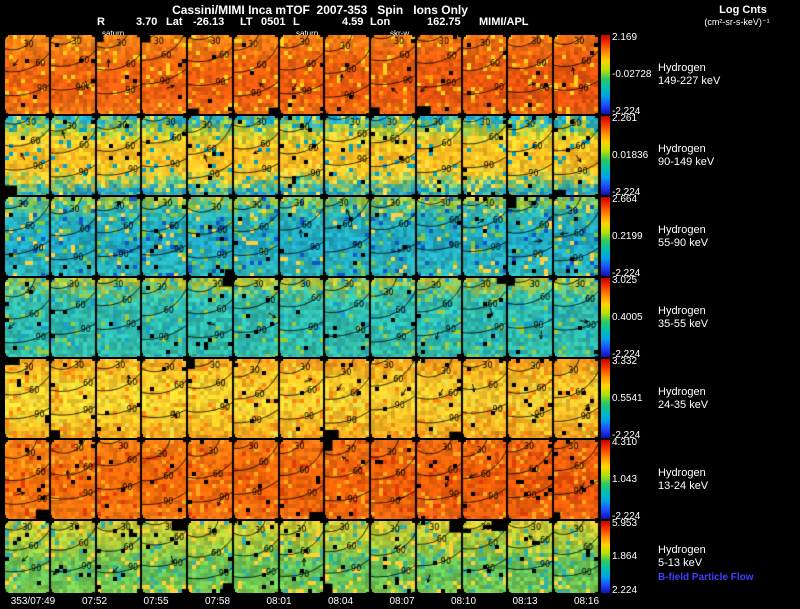 This screenshot has width=800, height=609. What do you see at coordinates (307, 33) in the screenshot?
I see `event-marker-saturn-2: saturn` at bounding box center [307, 33].